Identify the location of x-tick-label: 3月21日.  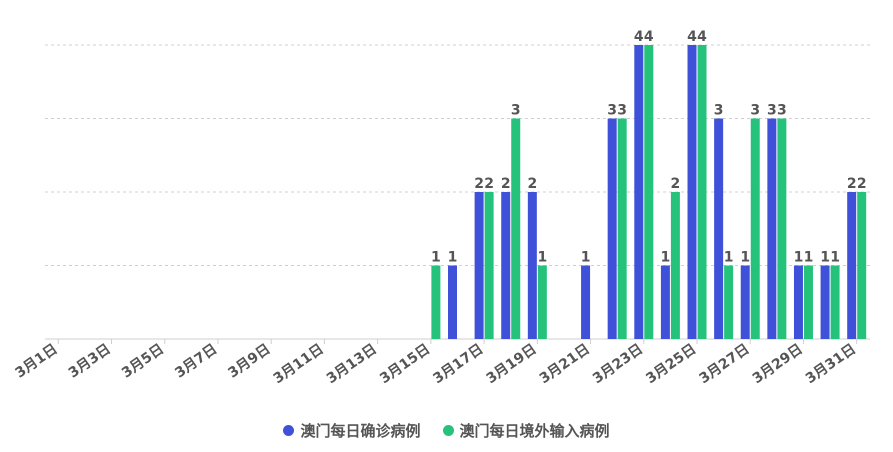
(565, 364).